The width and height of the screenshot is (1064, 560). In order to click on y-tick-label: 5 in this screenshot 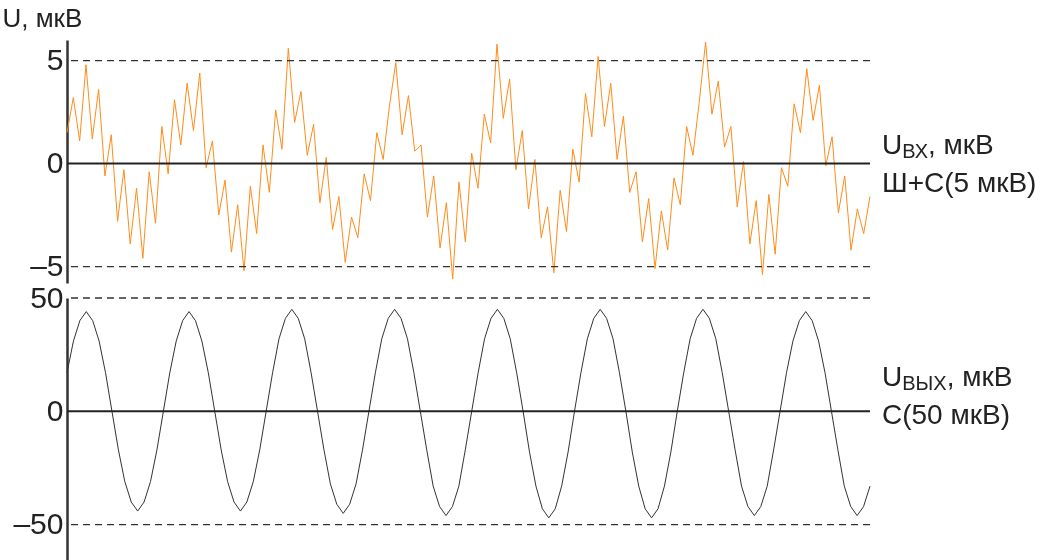, I will do `click(55, 60)`.